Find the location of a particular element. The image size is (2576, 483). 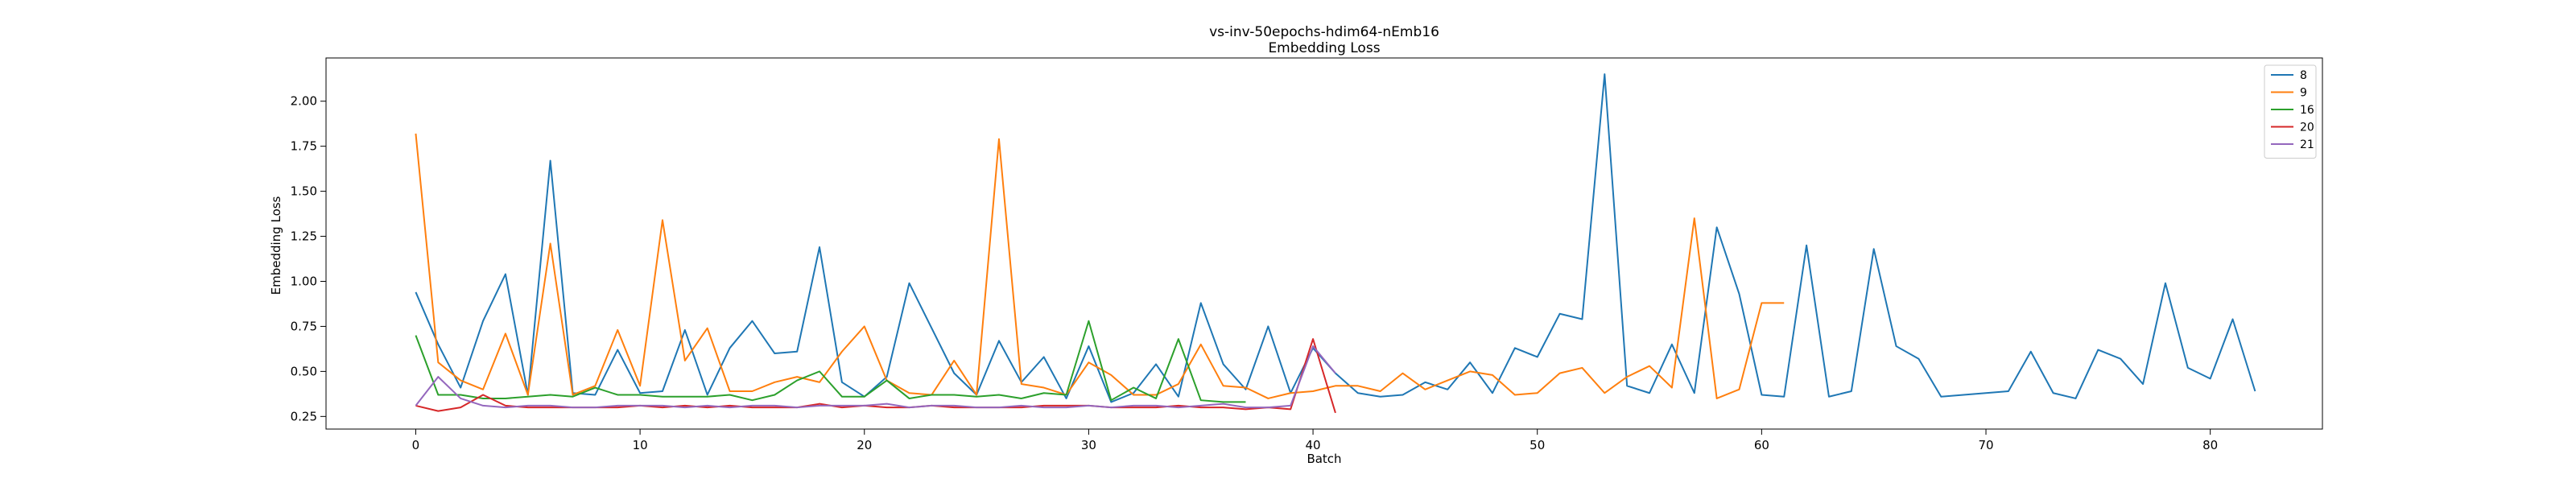

y-tick-label: 1.50 is located at coordinates (304, 191).